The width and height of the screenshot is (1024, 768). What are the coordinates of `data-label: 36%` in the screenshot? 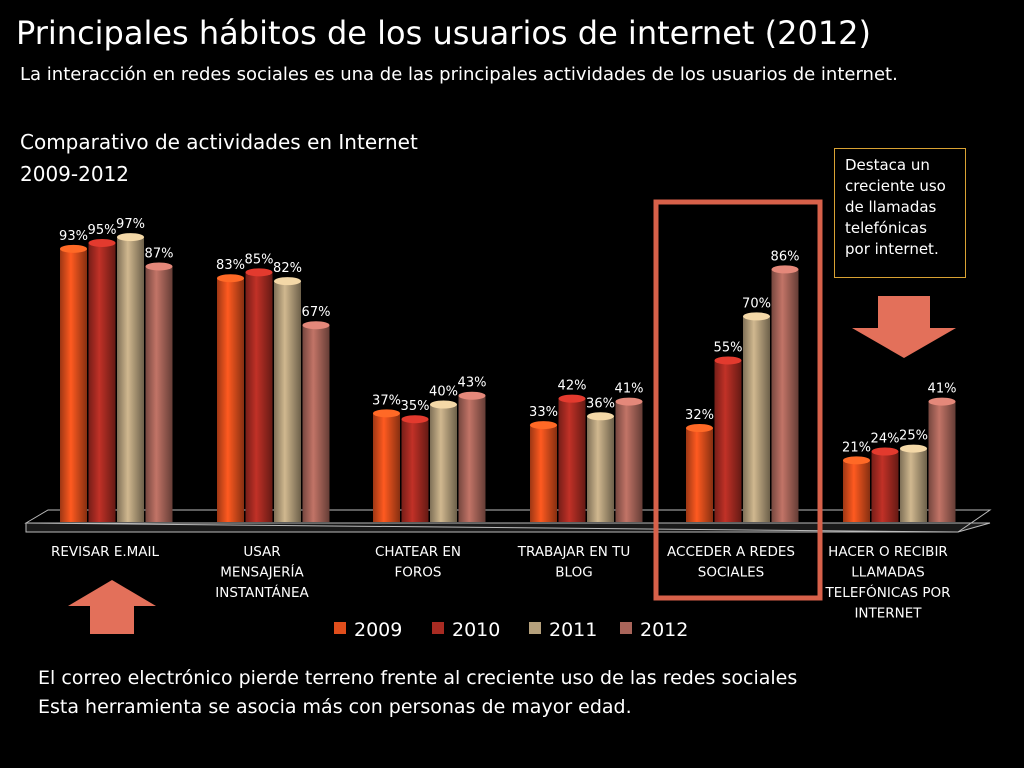 It's located at (600, 403).